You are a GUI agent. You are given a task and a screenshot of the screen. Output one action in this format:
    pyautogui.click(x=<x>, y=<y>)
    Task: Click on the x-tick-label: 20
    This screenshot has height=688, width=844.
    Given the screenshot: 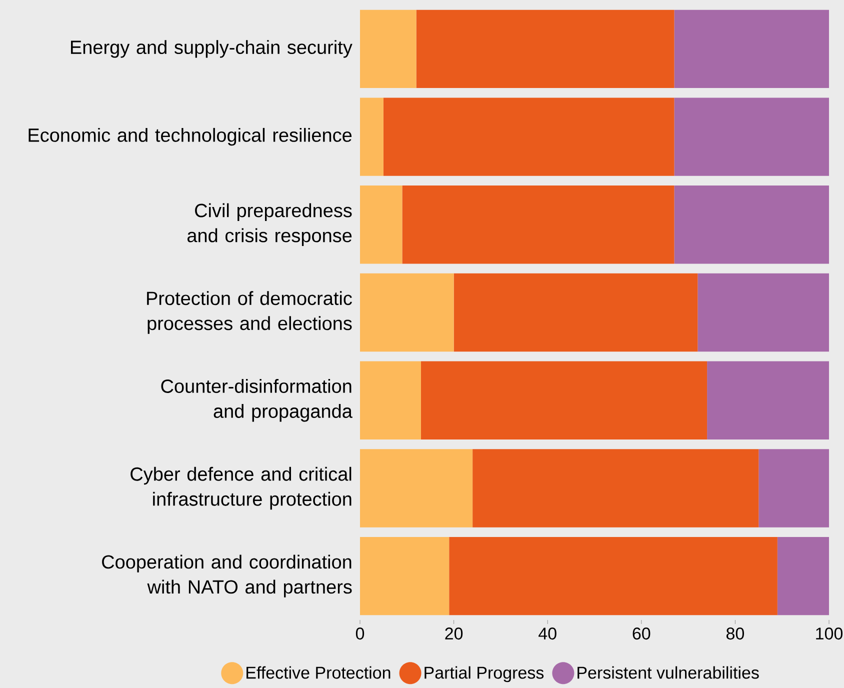 What is the action you would take?
    pyautogui.click(x=454, y=634)
    